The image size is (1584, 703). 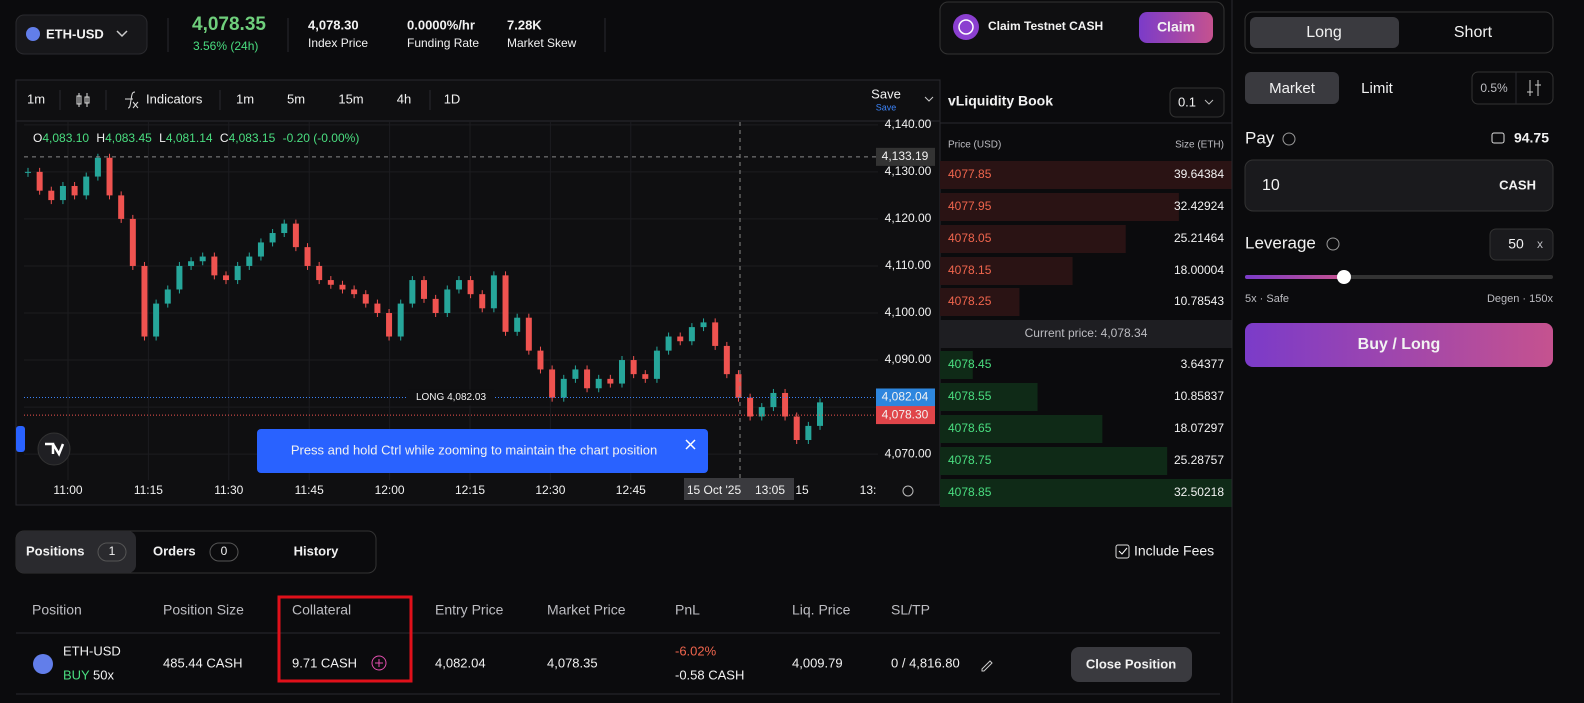 What do you see at coordinates (1197, 102) in the screenshot?
I see `step-selector` at bounding box center [1197, 102].